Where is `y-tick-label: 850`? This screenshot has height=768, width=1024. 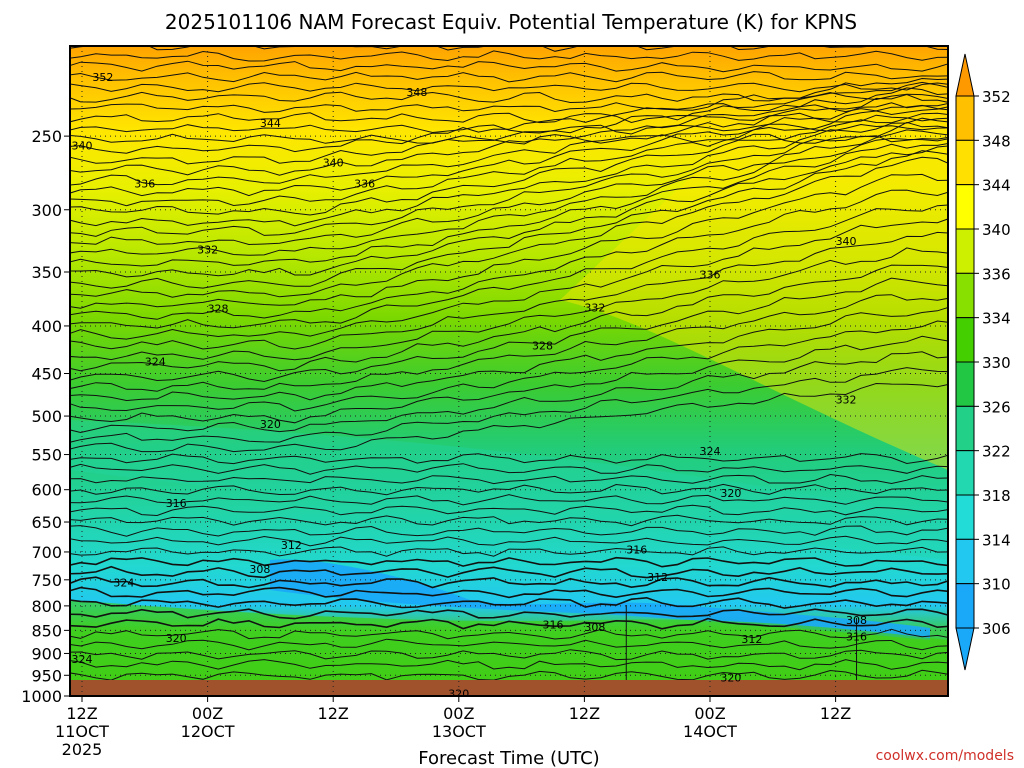
y-tick-label: 850 is located at coordinates (46, 630).